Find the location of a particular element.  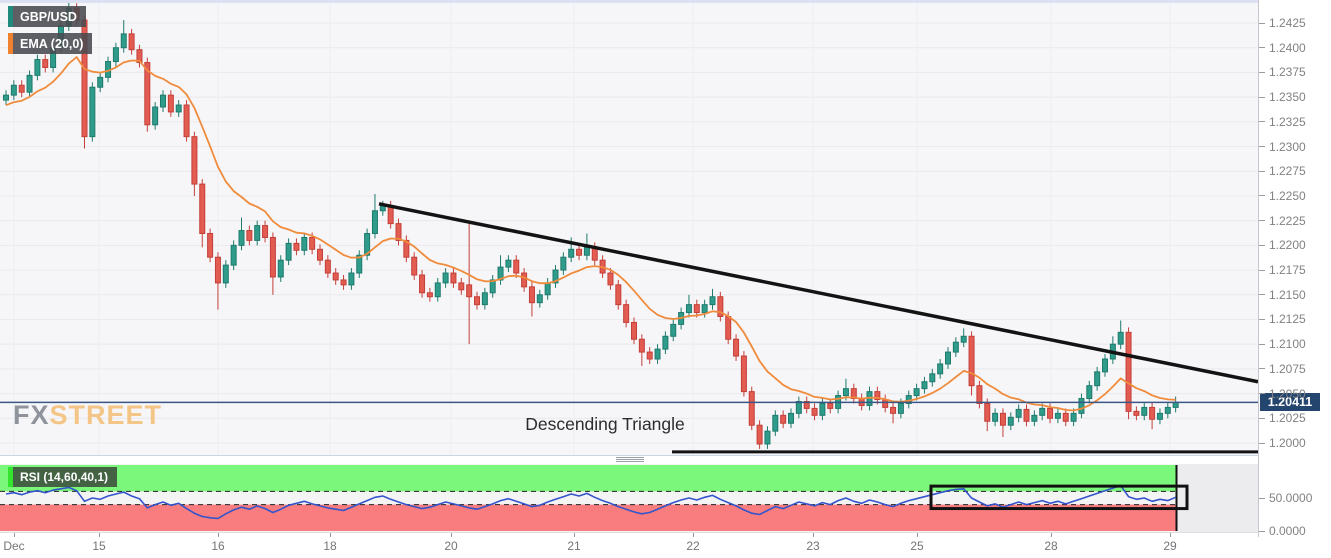

time-axis-label: Dec is located at coordinates (14, 546).